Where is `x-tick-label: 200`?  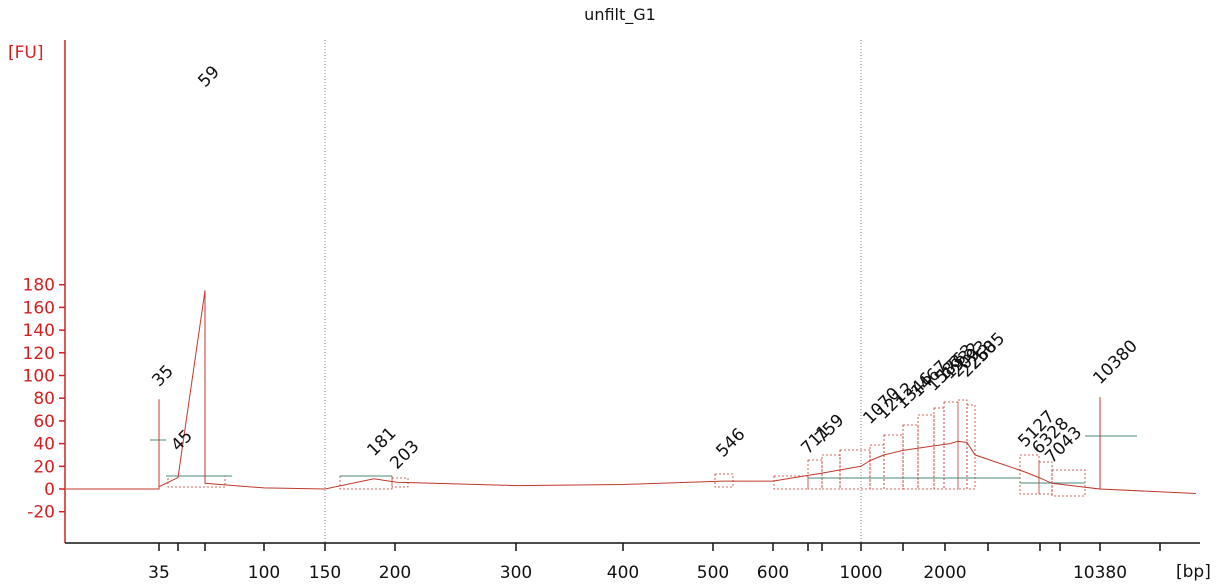
x-tick-label: 200 is located at coordinates (395, 573).